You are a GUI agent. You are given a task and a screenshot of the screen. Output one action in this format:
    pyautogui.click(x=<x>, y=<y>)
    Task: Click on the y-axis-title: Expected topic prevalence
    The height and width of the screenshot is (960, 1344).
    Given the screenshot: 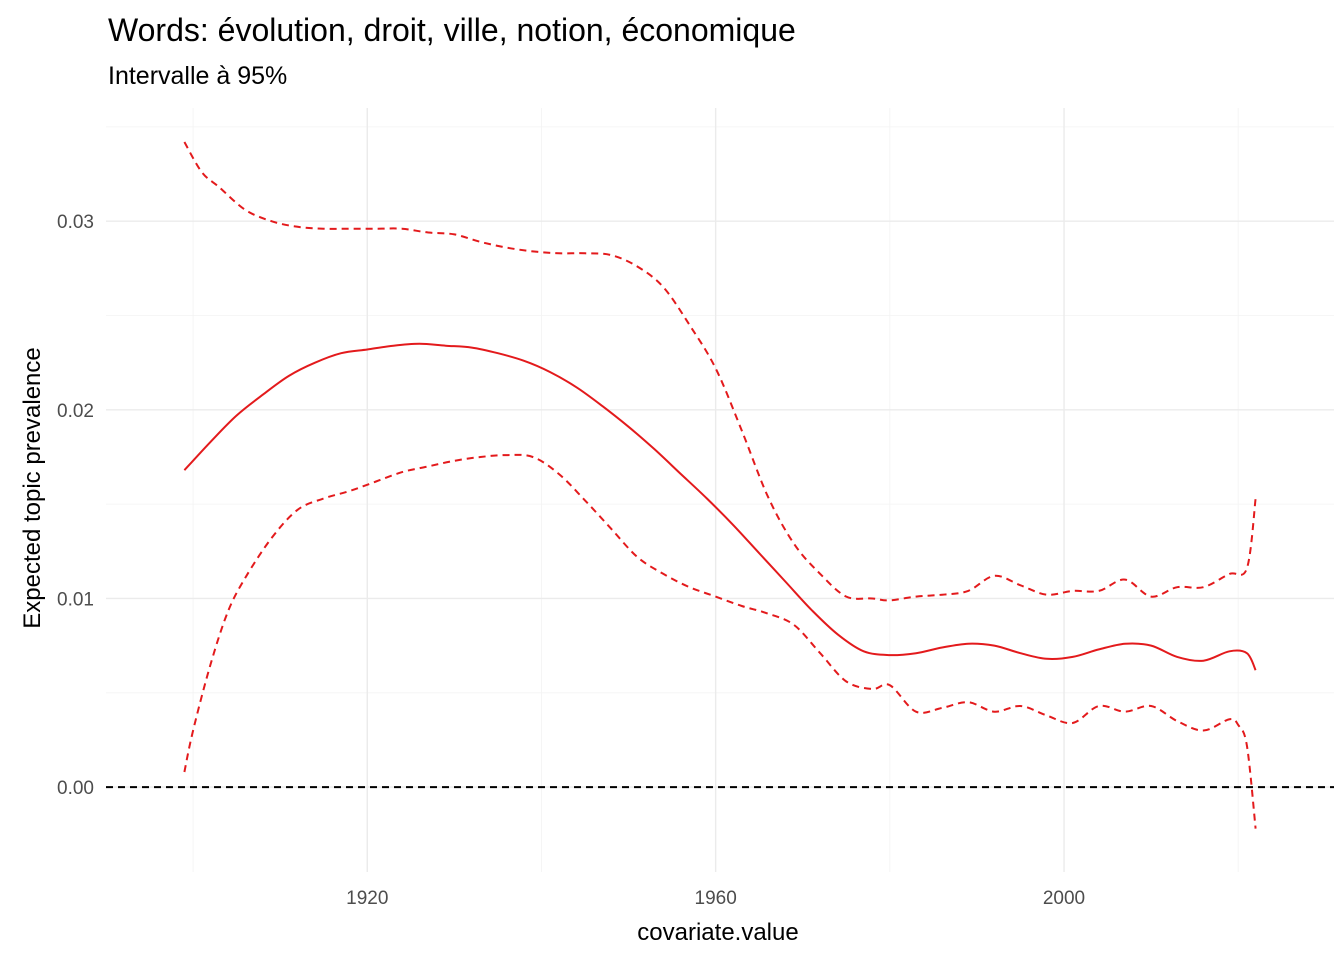 What is the action you would take?
    pyautogui.click(x=32, y=488)
    